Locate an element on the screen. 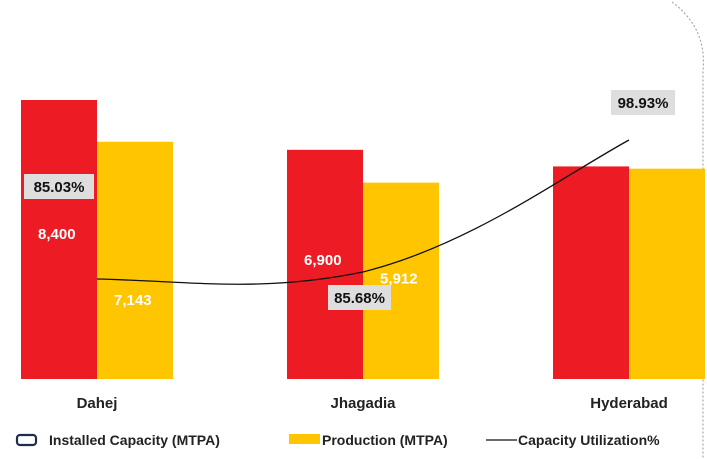 The width and height of the screenshot is (707, 459). utilization-label-hyderabad: 98.93% is located at coordinates (643, 103).